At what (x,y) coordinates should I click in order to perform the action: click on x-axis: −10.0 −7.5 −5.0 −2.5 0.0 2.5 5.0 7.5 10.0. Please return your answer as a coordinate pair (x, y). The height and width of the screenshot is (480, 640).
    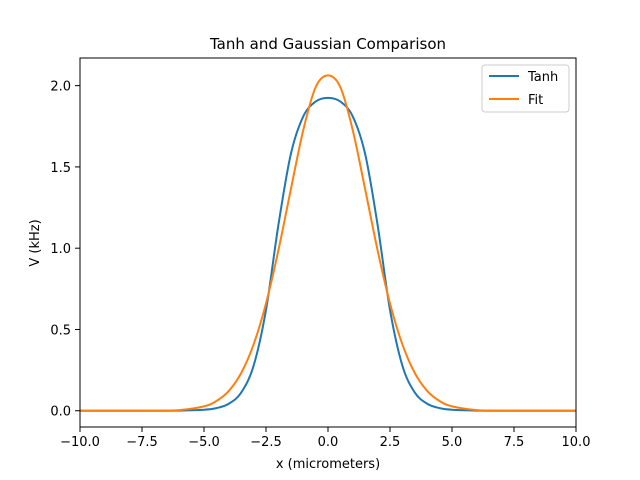
    Looking at the image, I should click on (325, 438).